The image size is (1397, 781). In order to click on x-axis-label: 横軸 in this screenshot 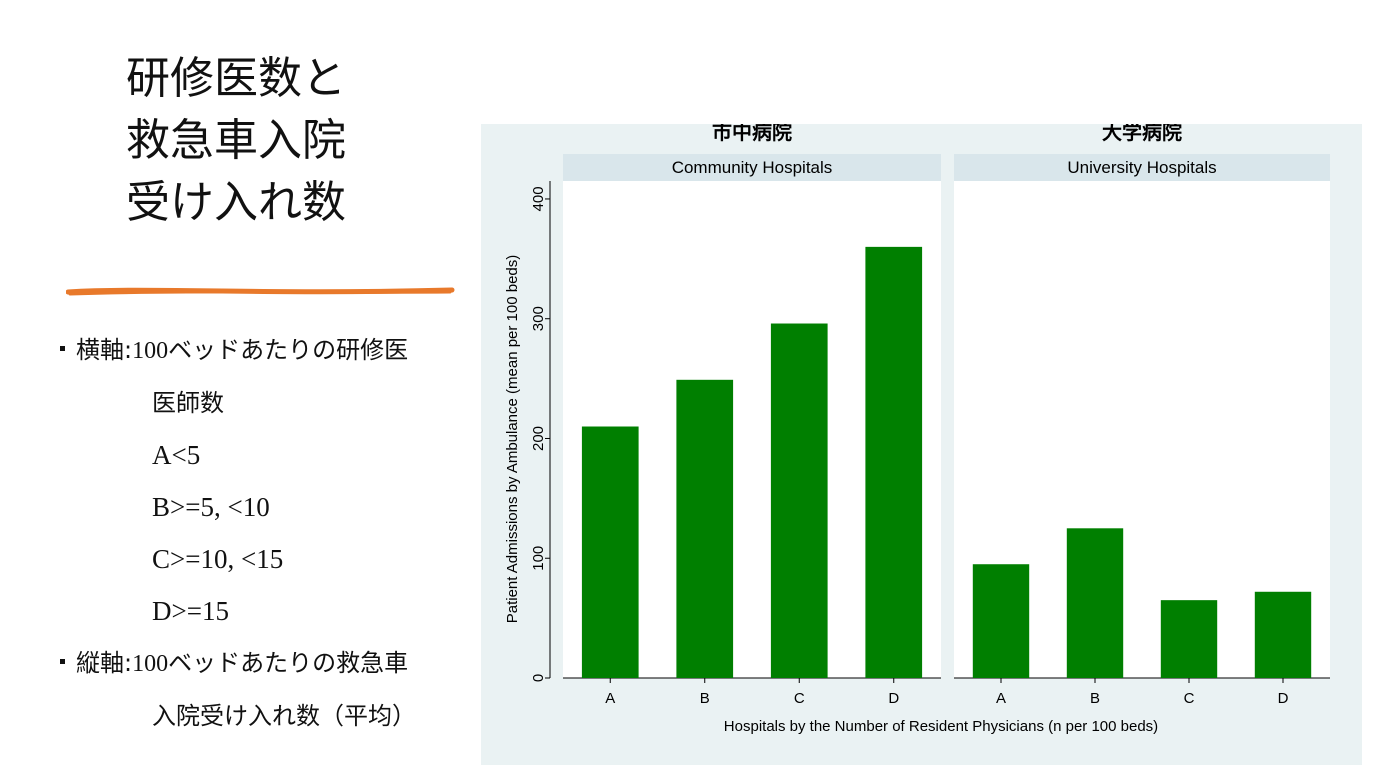, I will do `click(100, 350)`.